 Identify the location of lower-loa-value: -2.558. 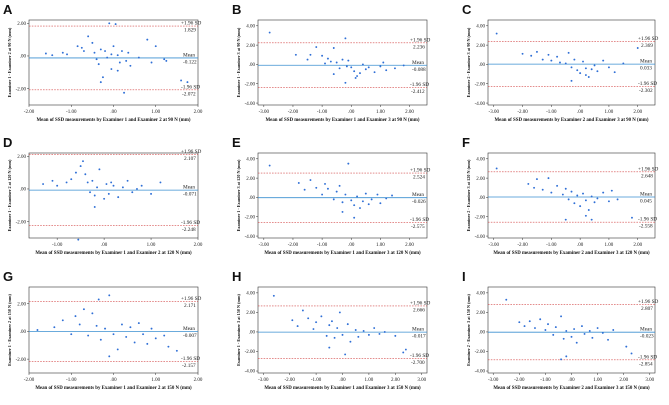
(646, 227).